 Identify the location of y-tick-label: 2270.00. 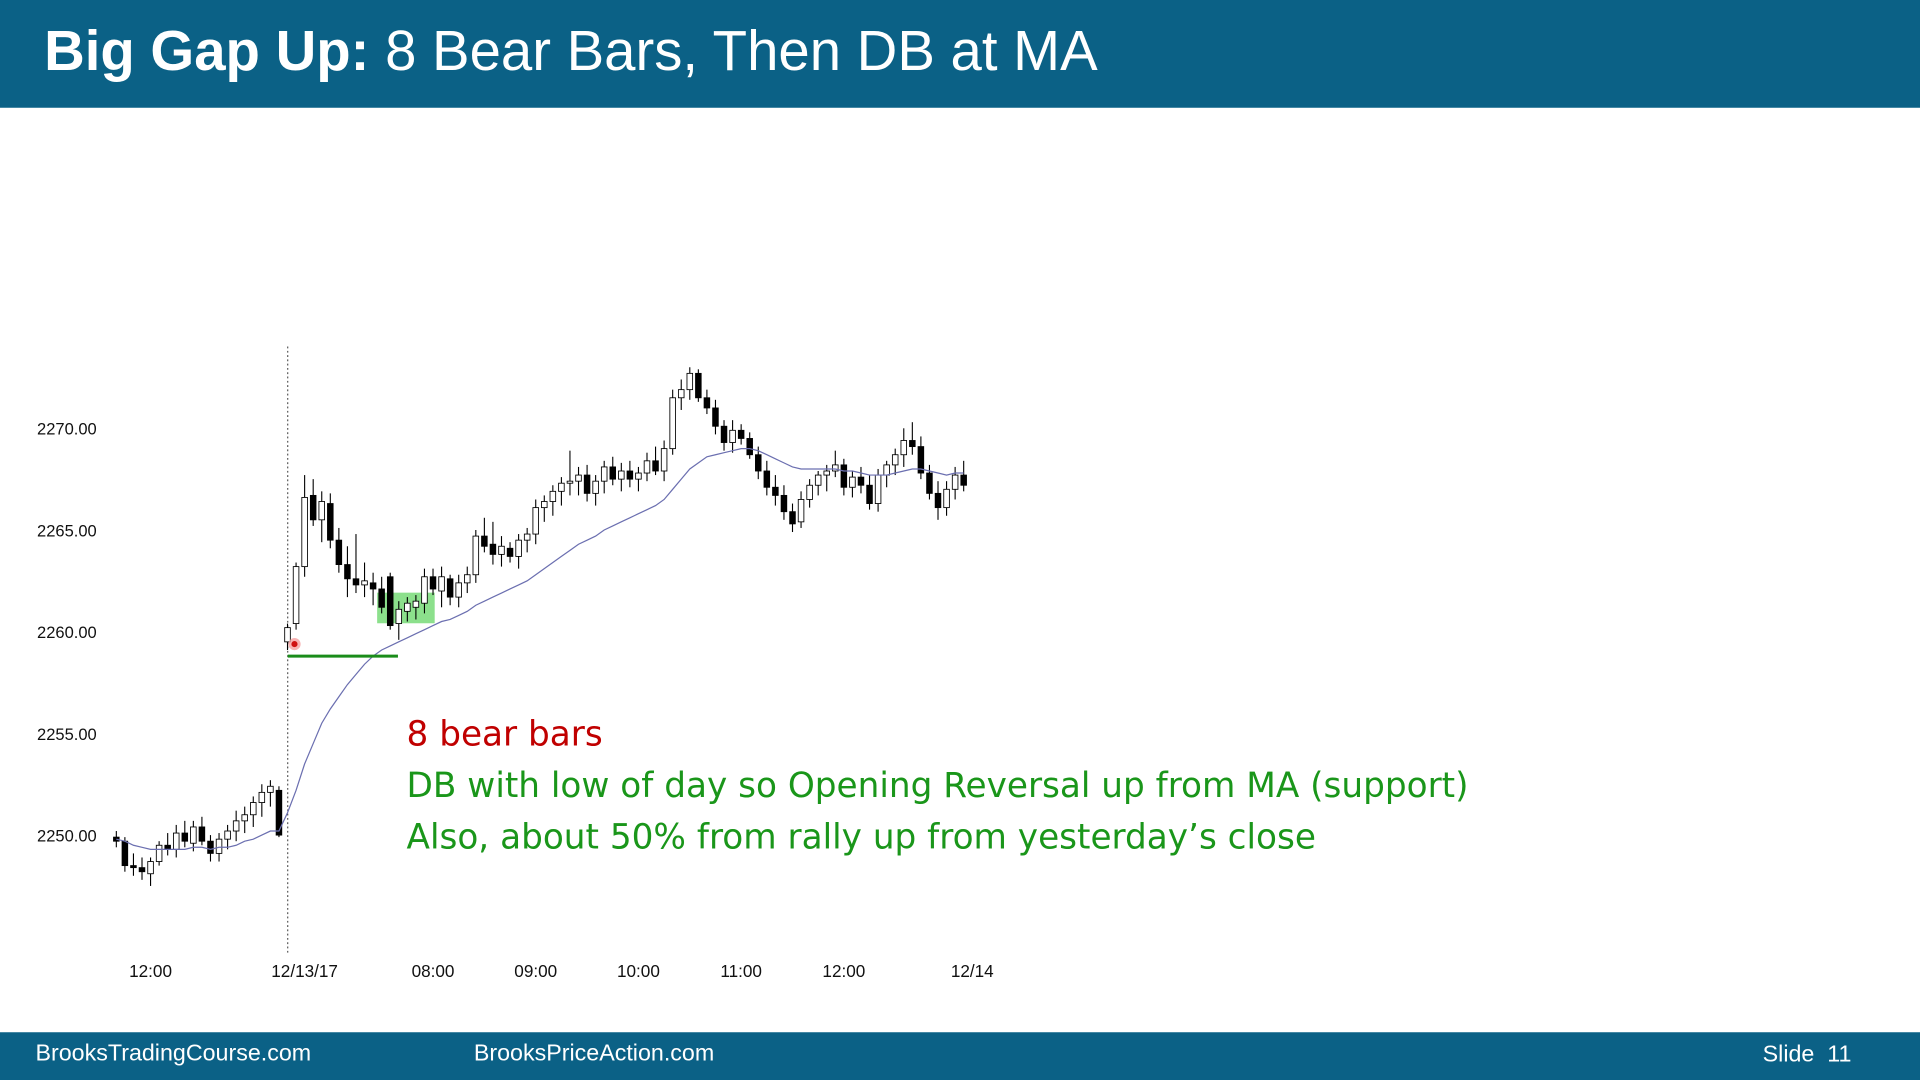
(67, 429).